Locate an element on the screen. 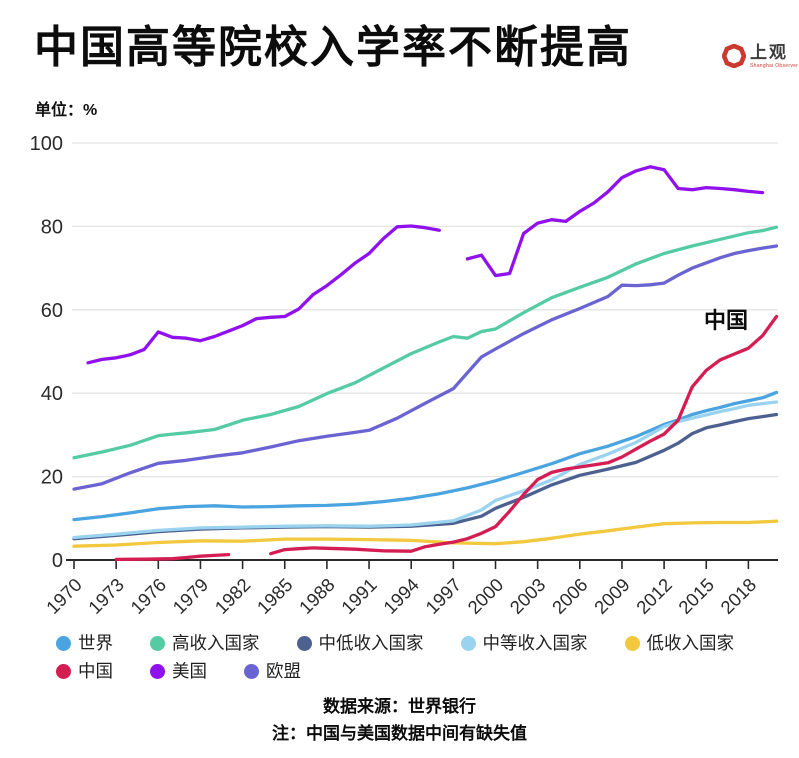 Image resolution: width=799 pixels, height=758 pixels. legend-item-4: 低收入国家 is located at coordinates (679, 643).